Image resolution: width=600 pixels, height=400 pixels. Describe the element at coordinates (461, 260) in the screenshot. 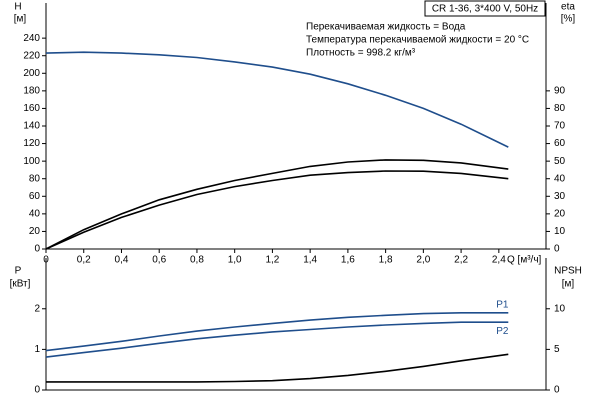

I see `x-tick-label: 2,2` at that location.